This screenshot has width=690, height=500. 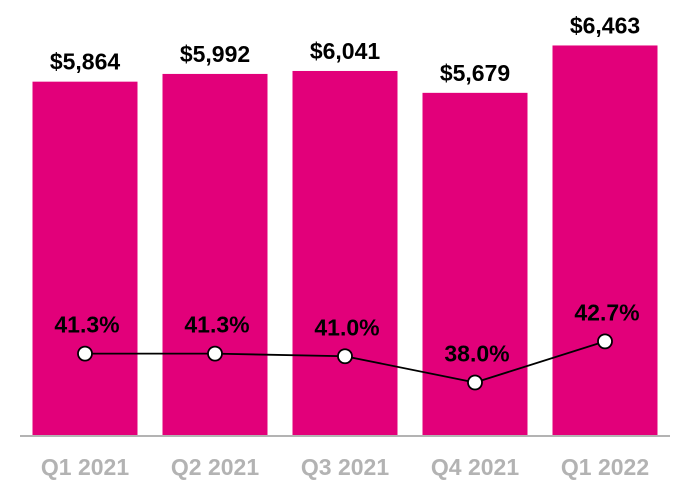 I want to click on x-tick-label-1: Q1 2021, so click(x=85, y=467).